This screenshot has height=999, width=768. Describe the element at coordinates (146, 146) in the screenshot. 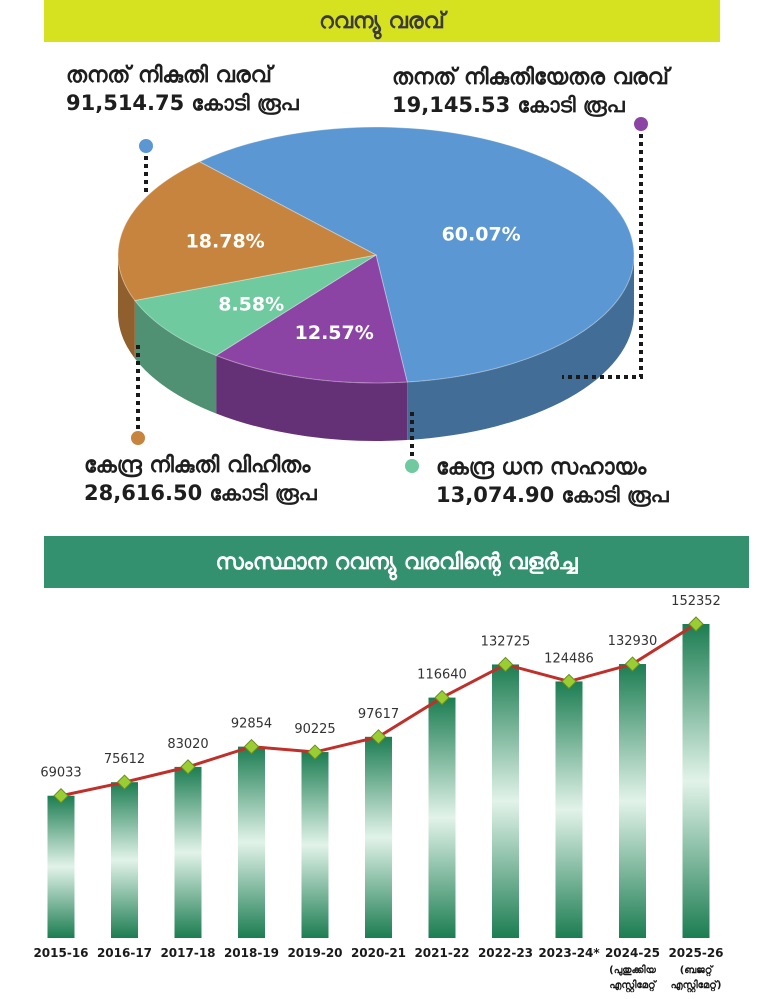

I see `leader-dot-own-tax` at that location.